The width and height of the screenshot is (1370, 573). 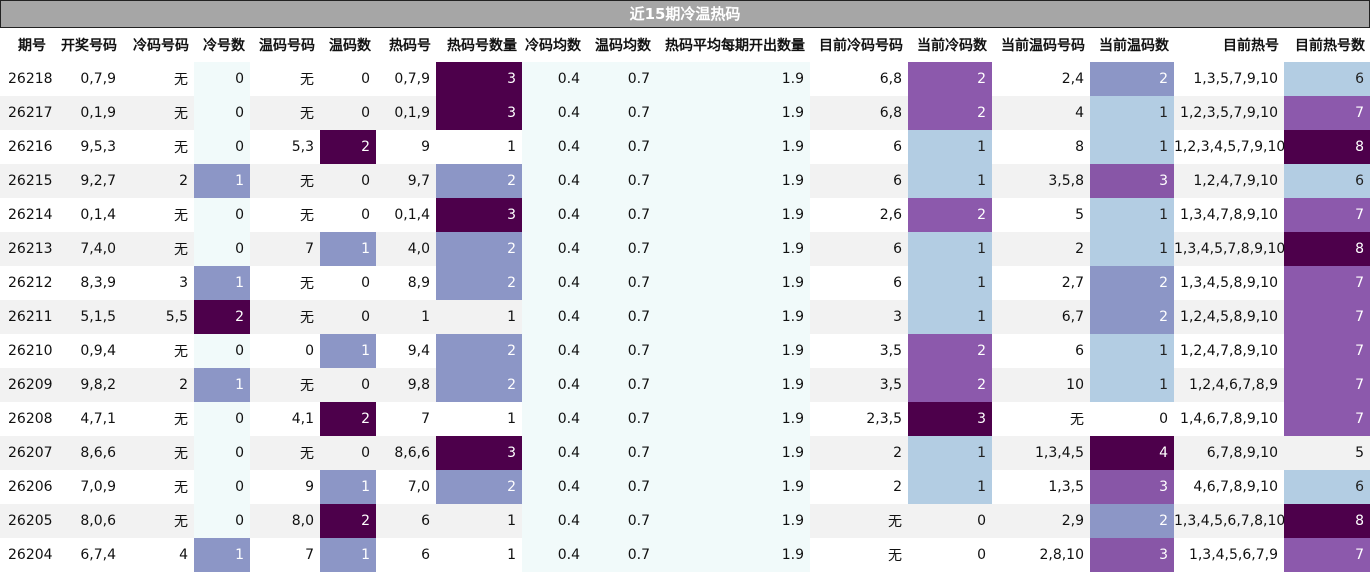 What do you see at coordinates (302, 419) in the screenshot?
I see `table-cell: 4,1` at bounding box center [302, 419].